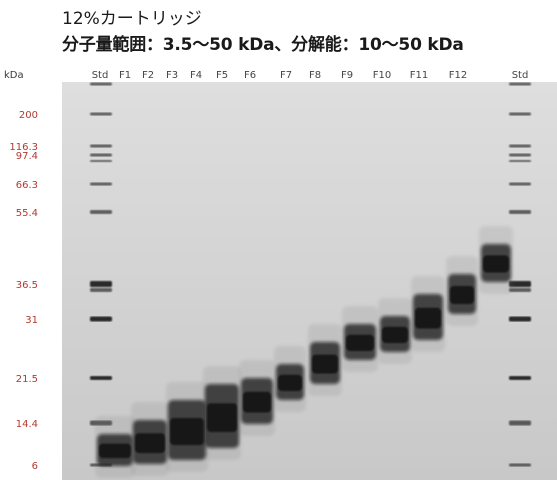 Image resolution: width=557 pixels, height=480 pixels. Describe the element at coordinates (125, 75) in the screenshot. I see `lane-label-f1: F1` at that location.